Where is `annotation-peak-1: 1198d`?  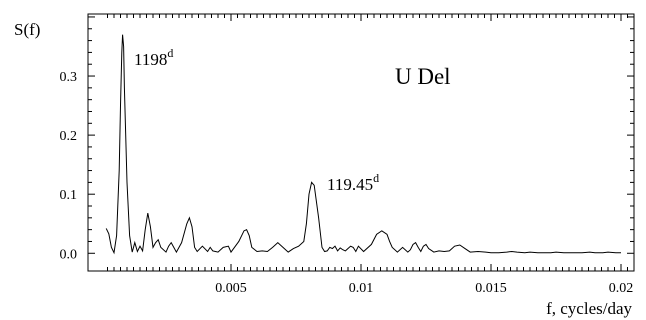
annotation-peak-1: 1198d is located at coordinates (153, 57).